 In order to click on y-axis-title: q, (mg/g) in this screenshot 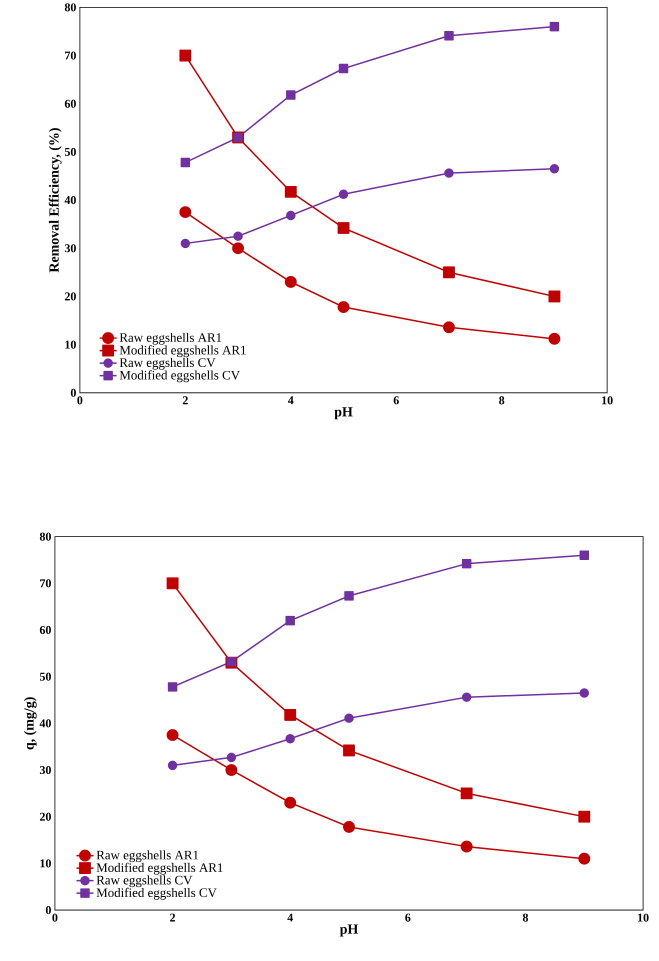, I will do `click(30, 723)`.